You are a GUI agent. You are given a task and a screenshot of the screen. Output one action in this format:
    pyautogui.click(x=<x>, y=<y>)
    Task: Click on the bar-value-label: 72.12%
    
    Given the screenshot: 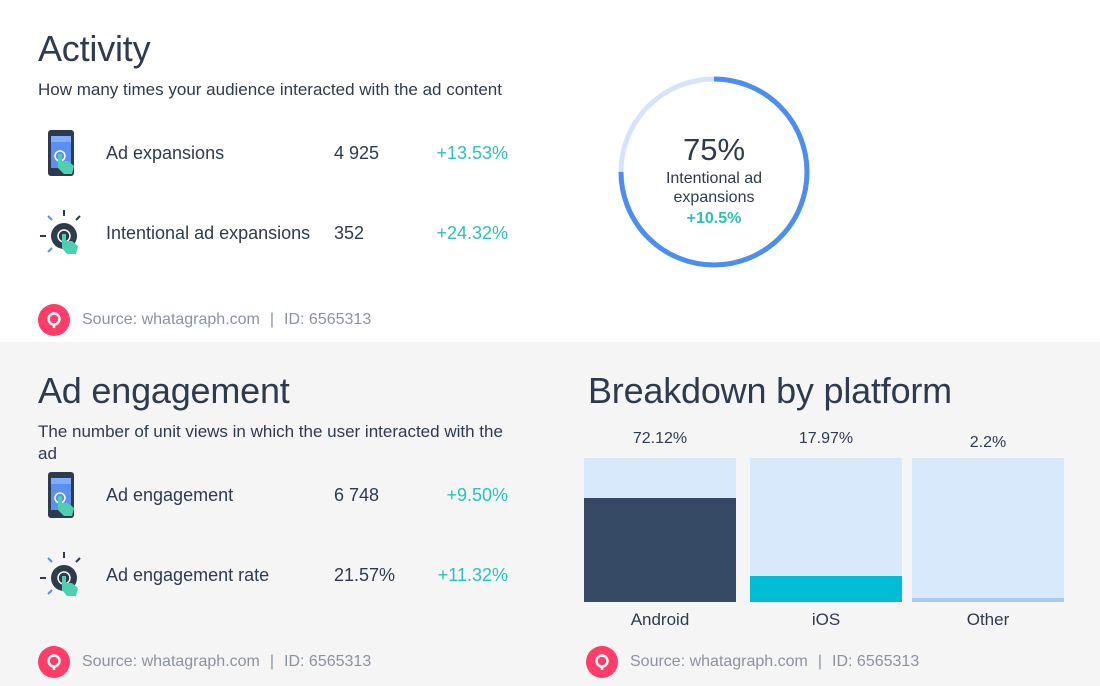 What is the action you would take?
    pyautogui.click(x=660, y=438)
    